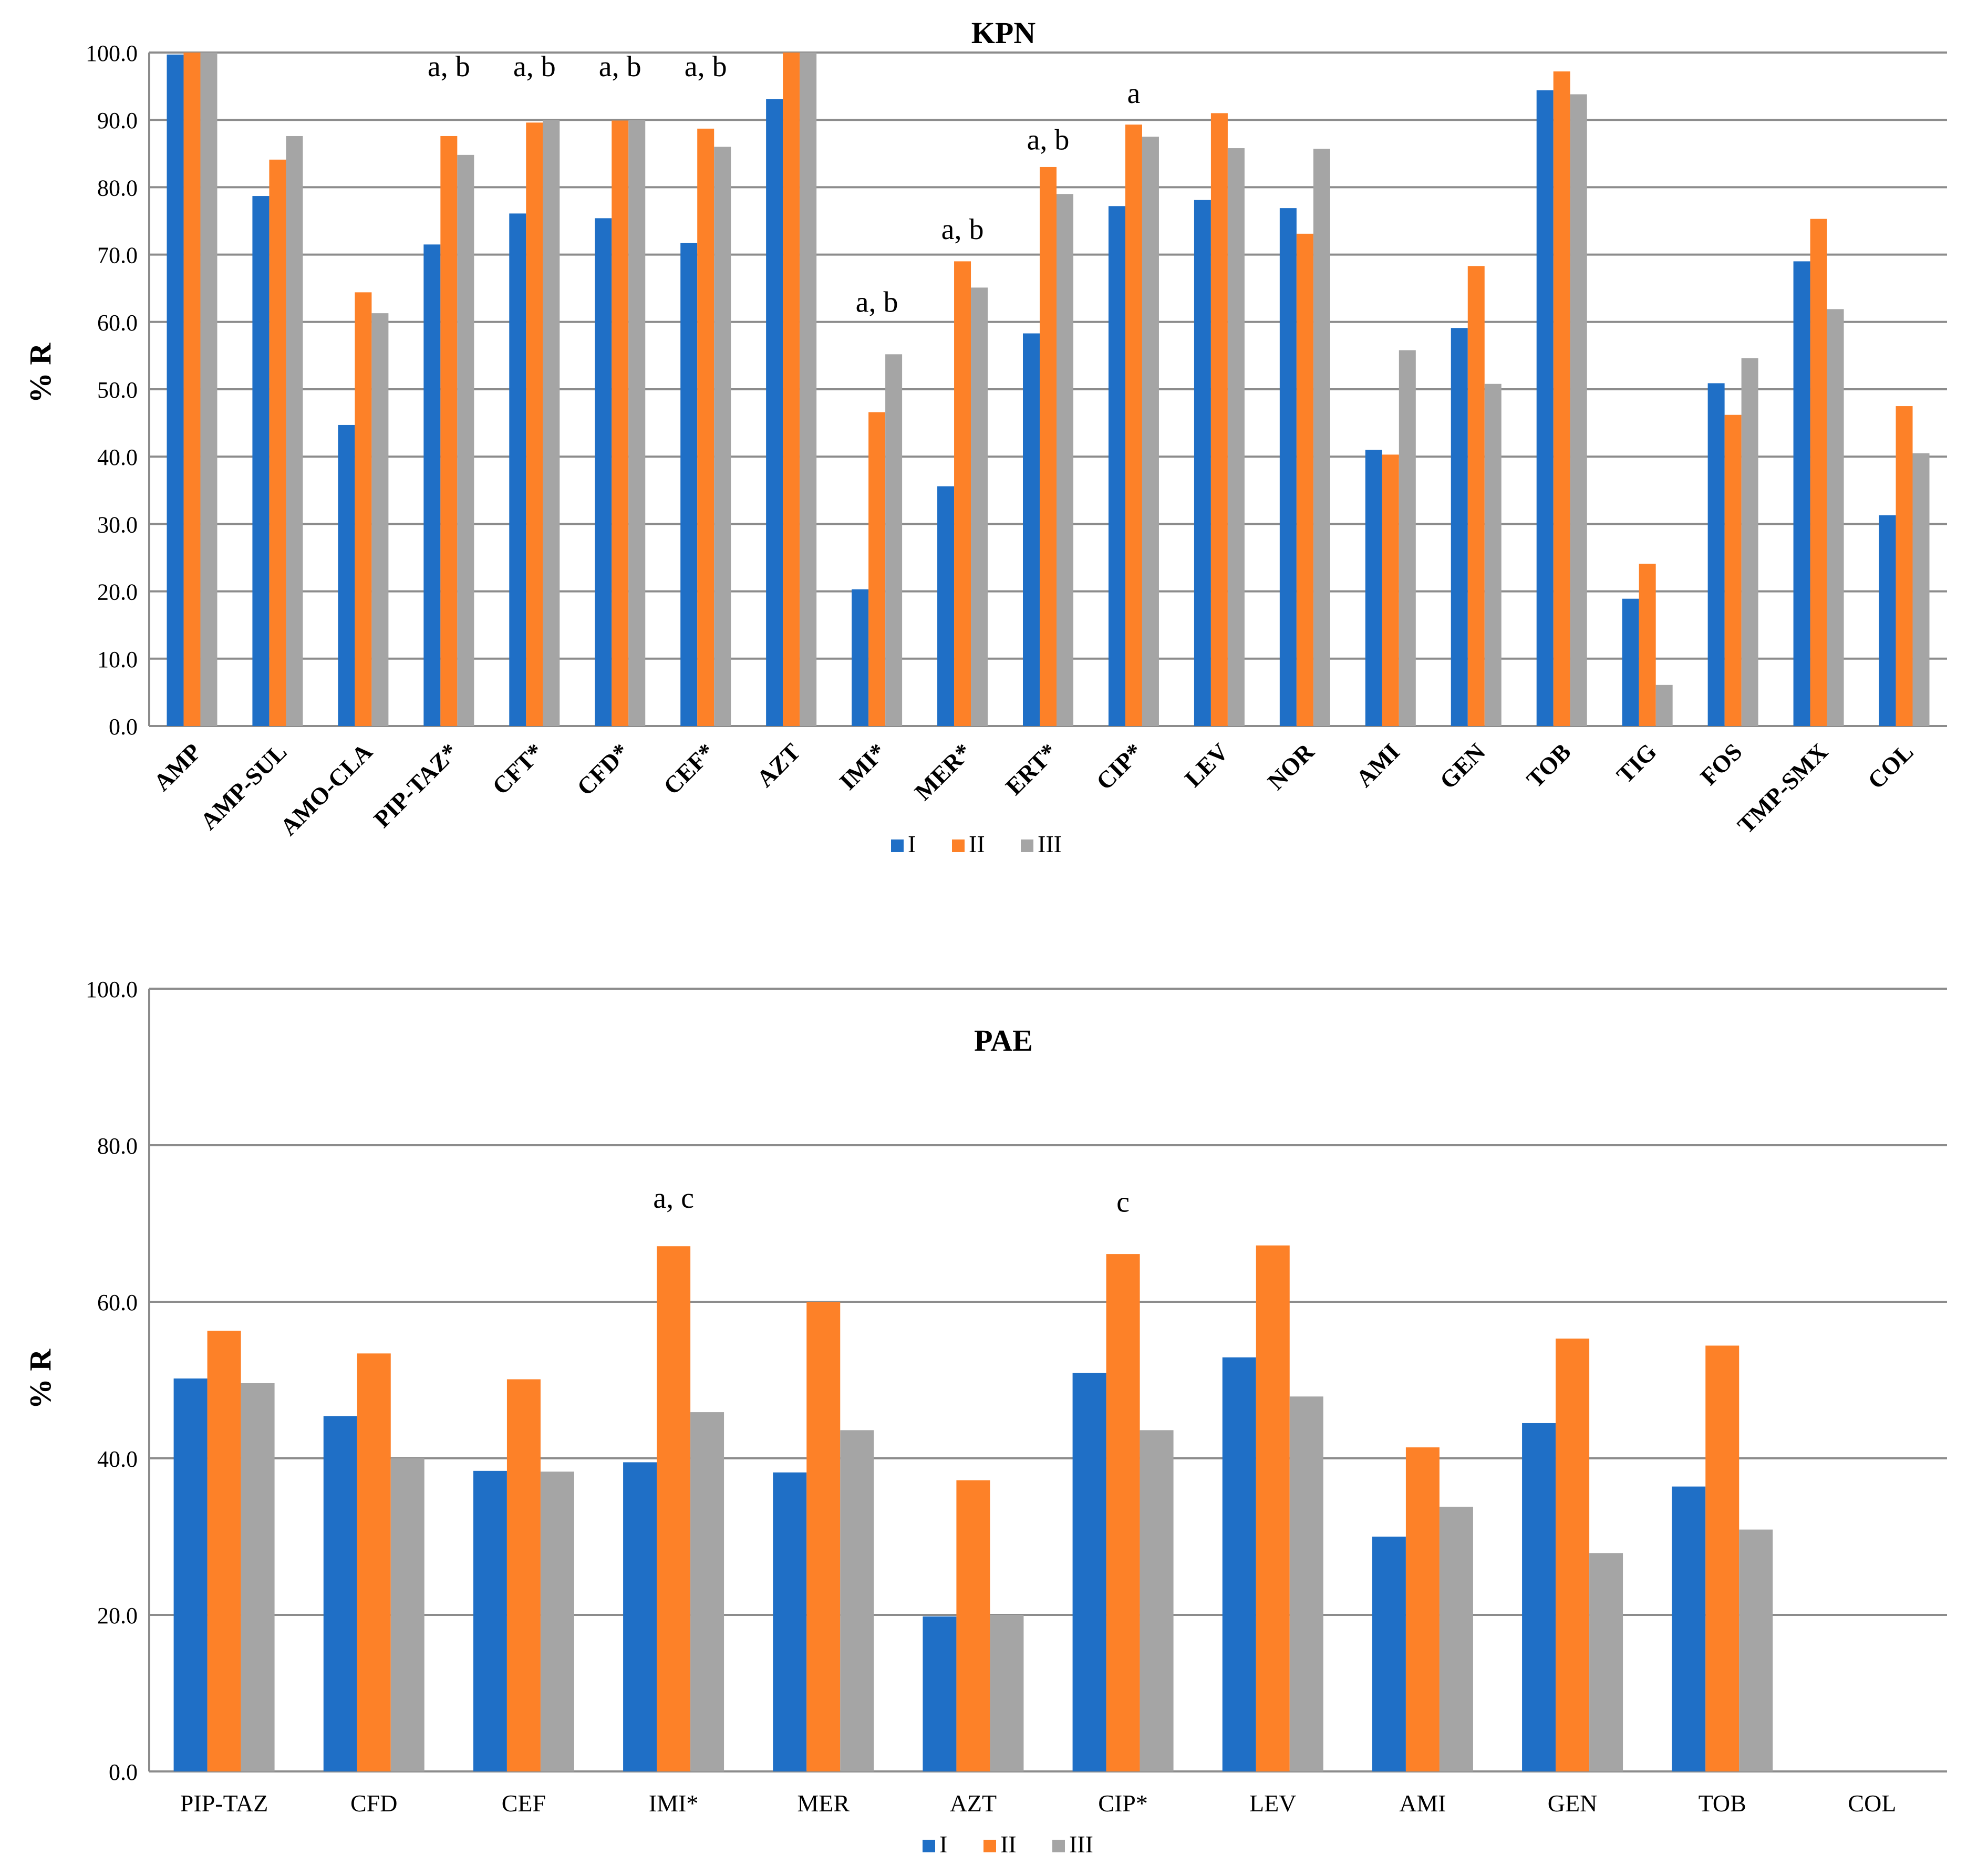  Describe the element at coordinates (40, 373) in the screenshot. I see `kpn-y-axis-title: % R` at that location.